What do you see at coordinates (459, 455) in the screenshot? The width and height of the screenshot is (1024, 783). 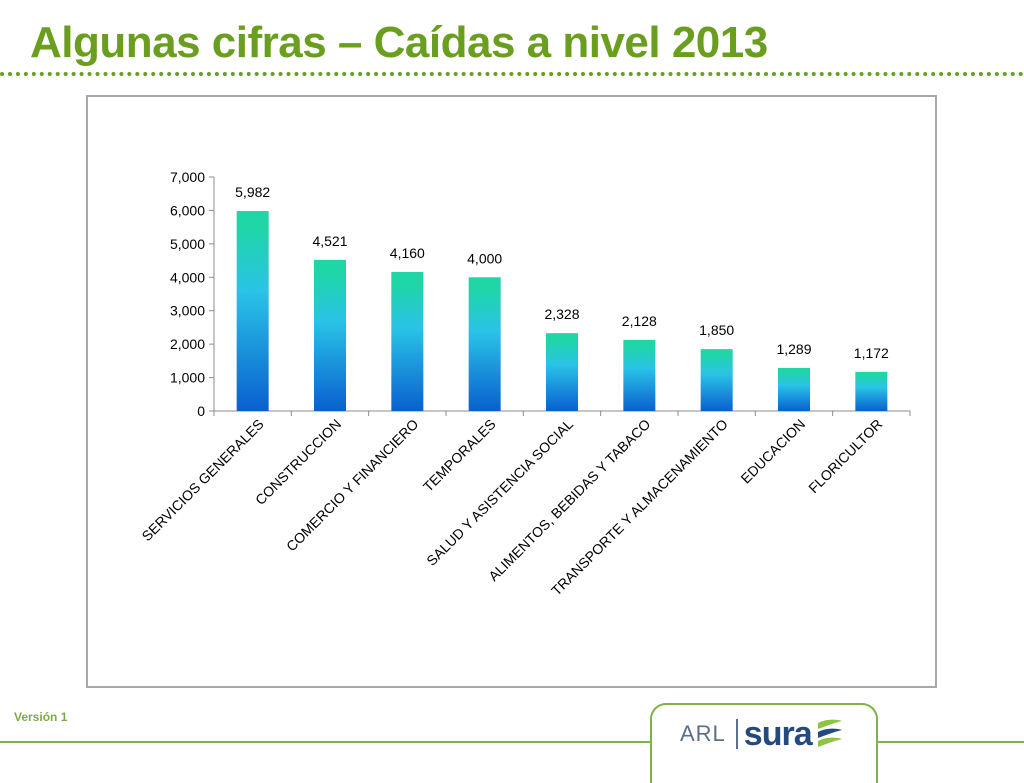 I see `category-label: TEMPORALES` at bounding box center [459, 455].